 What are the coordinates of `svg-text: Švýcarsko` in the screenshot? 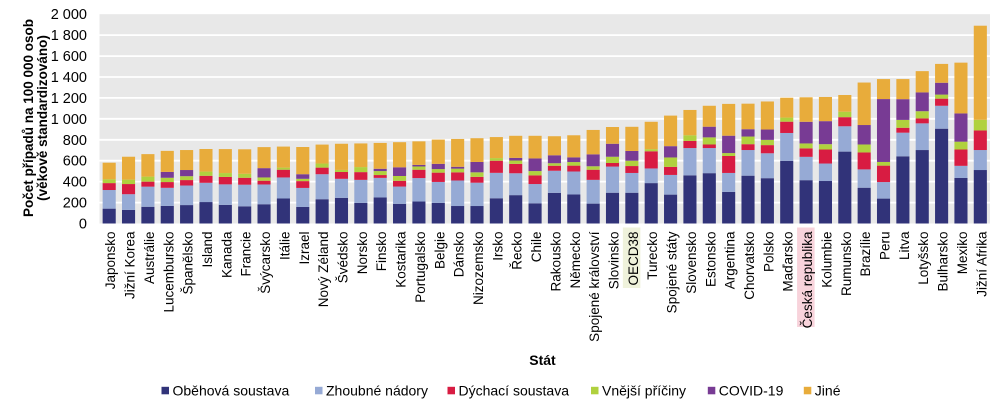 It's located at (265, 263).